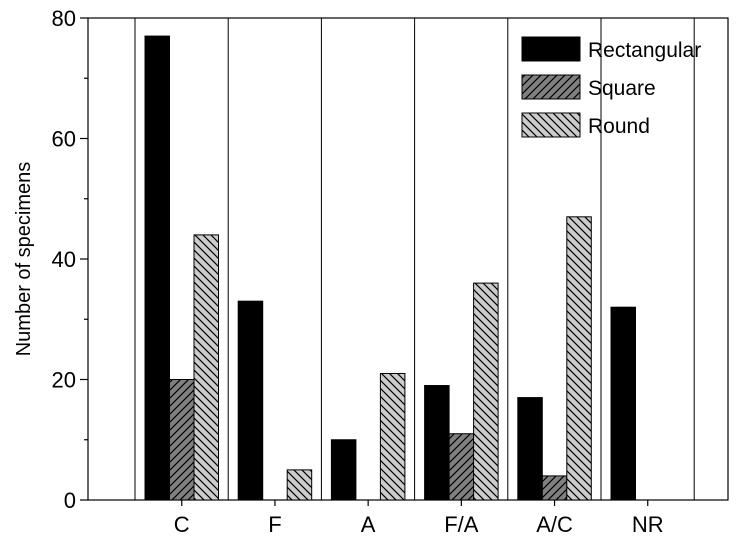 Image resolution: width=740 pixels, height=540 pixels. Describe the element at coordinates (157, 268) in the screenshot. I see `bar-rectangular-c` at that location.